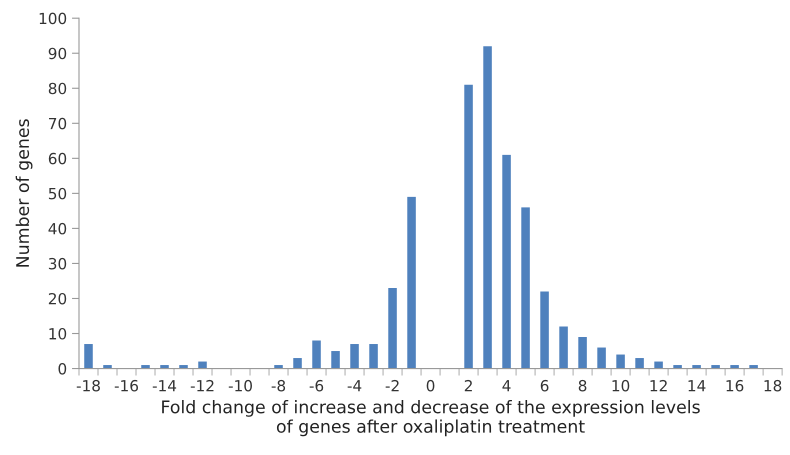  I want to click on x-tick-label: -8, so click(279, 386).